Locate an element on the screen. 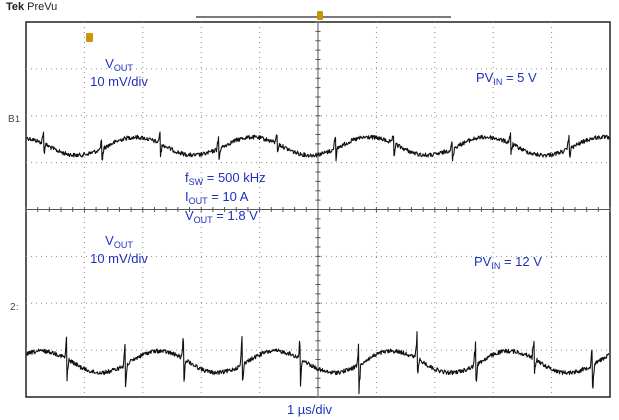 The height and width of the screenshot is (420, 619). ch1-signal-label: VOUT is located at coordinates (119, 64).